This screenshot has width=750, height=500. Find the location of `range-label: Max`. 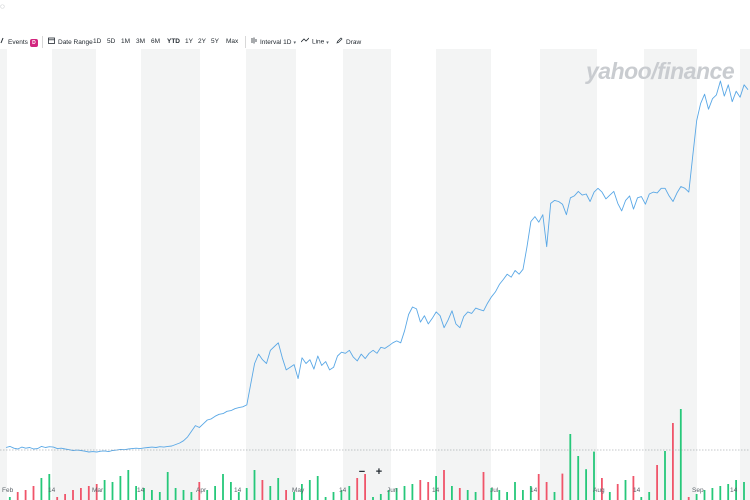

range-label: Max is located at coordinates (232, 41).